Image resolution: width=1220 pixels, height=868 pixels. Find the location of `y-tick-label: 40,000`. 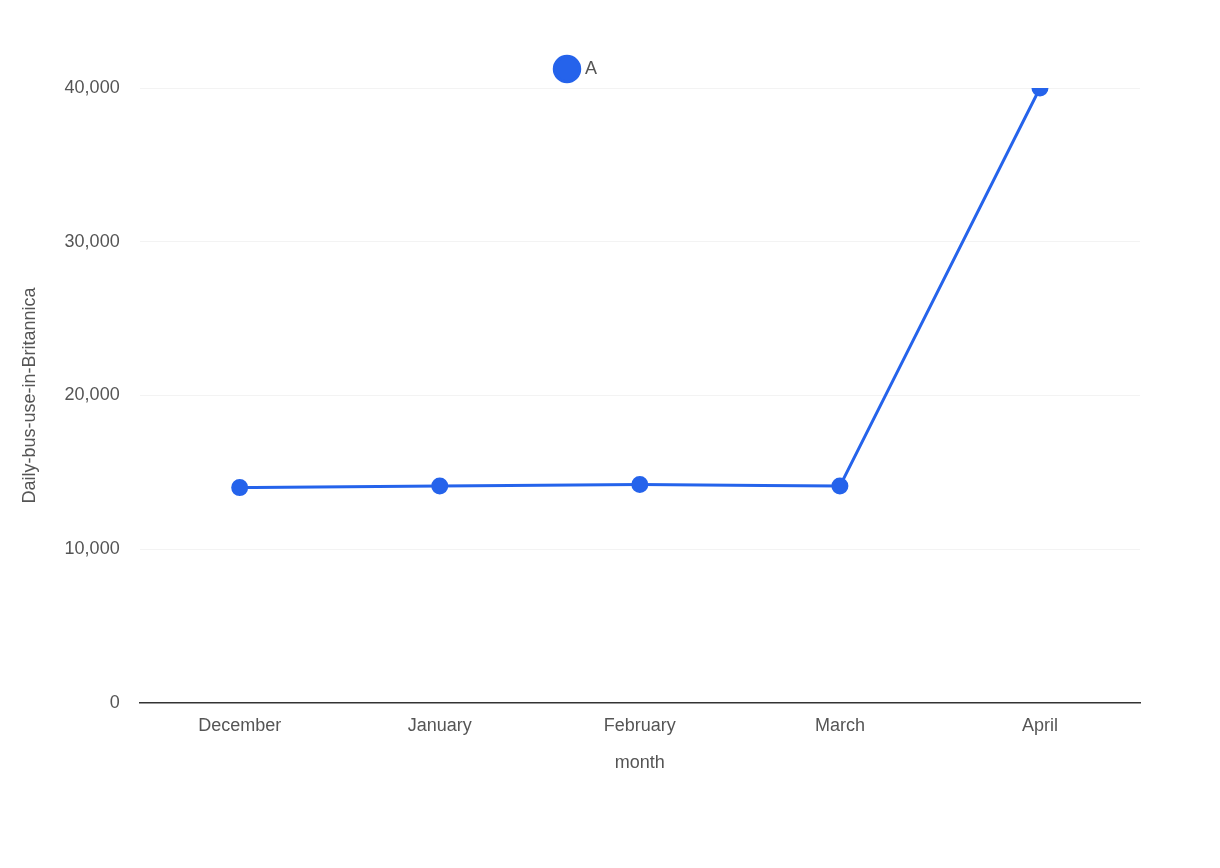

y-tick-label: 40,000 is located at coordinates (92, 86).